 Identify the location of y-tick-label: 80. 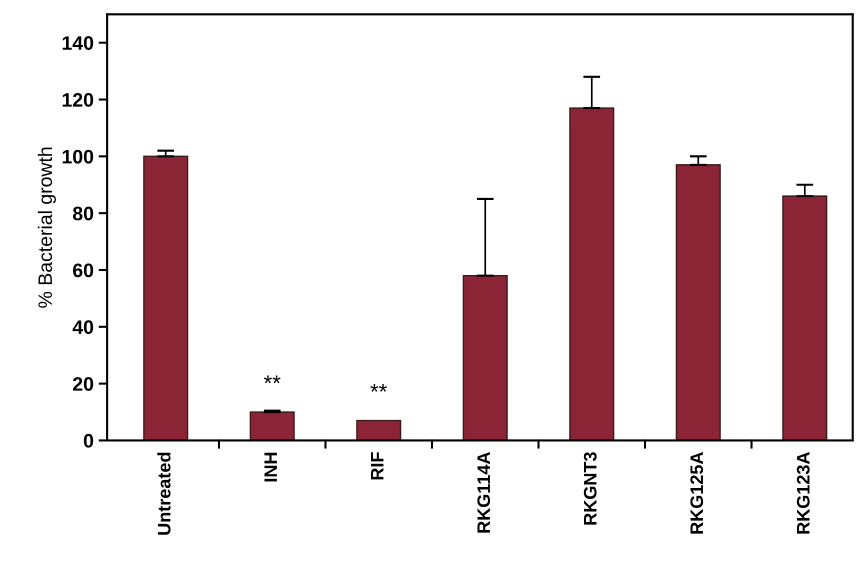
(83, 213).